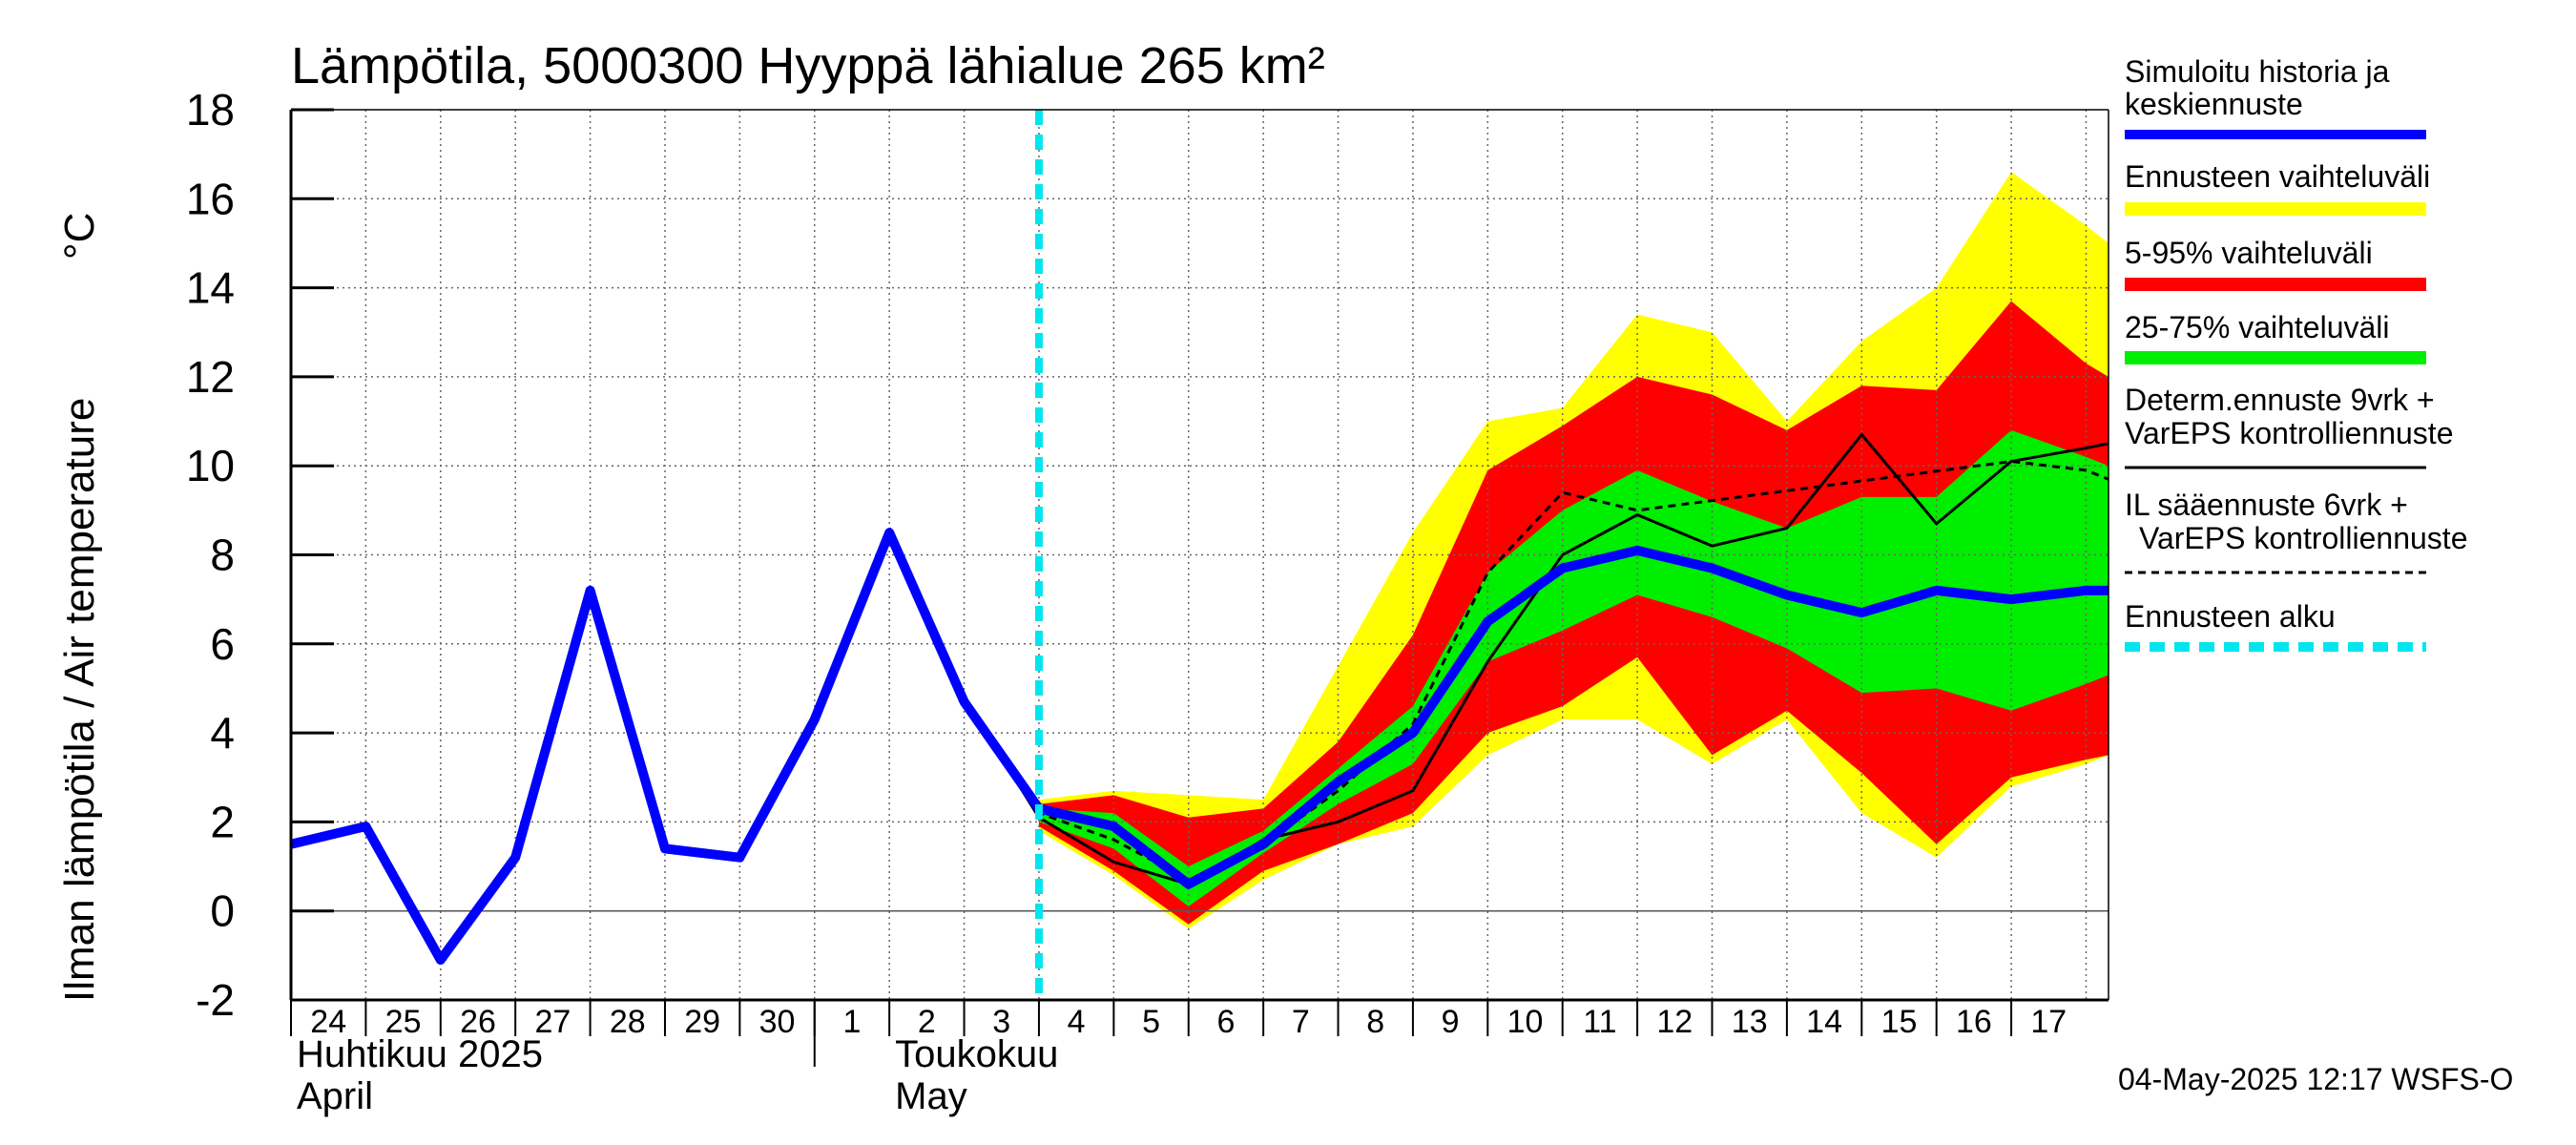  Describe the element at coordinates (1674, 1022) in the screenshot. I see `x-day-label: 12` at that location.